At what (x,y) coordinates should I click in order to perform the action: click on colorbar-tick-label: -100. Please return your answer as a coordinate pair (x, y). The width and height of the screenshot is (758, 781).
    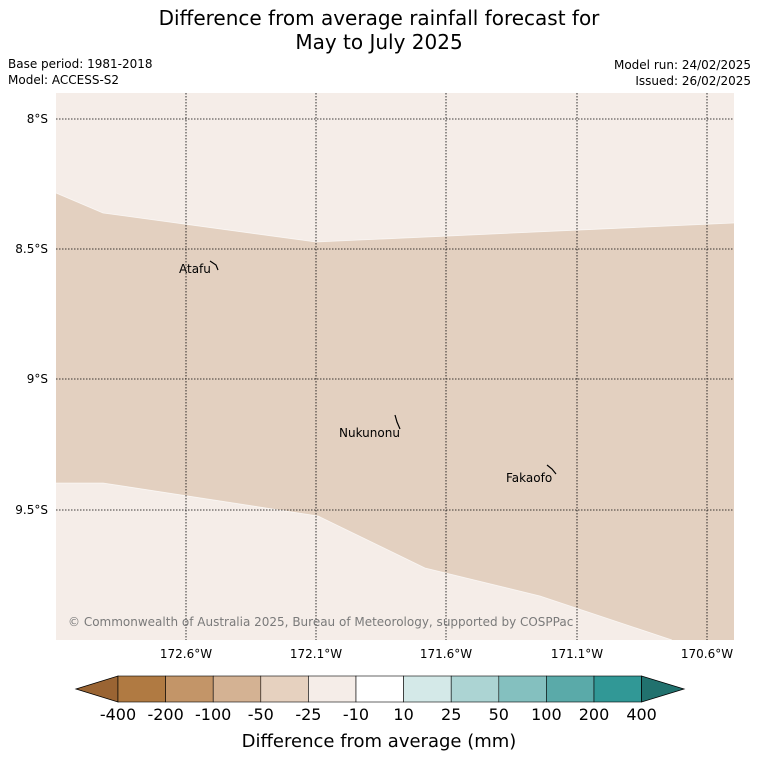
    Looking at the image, I should click on (213, 714).